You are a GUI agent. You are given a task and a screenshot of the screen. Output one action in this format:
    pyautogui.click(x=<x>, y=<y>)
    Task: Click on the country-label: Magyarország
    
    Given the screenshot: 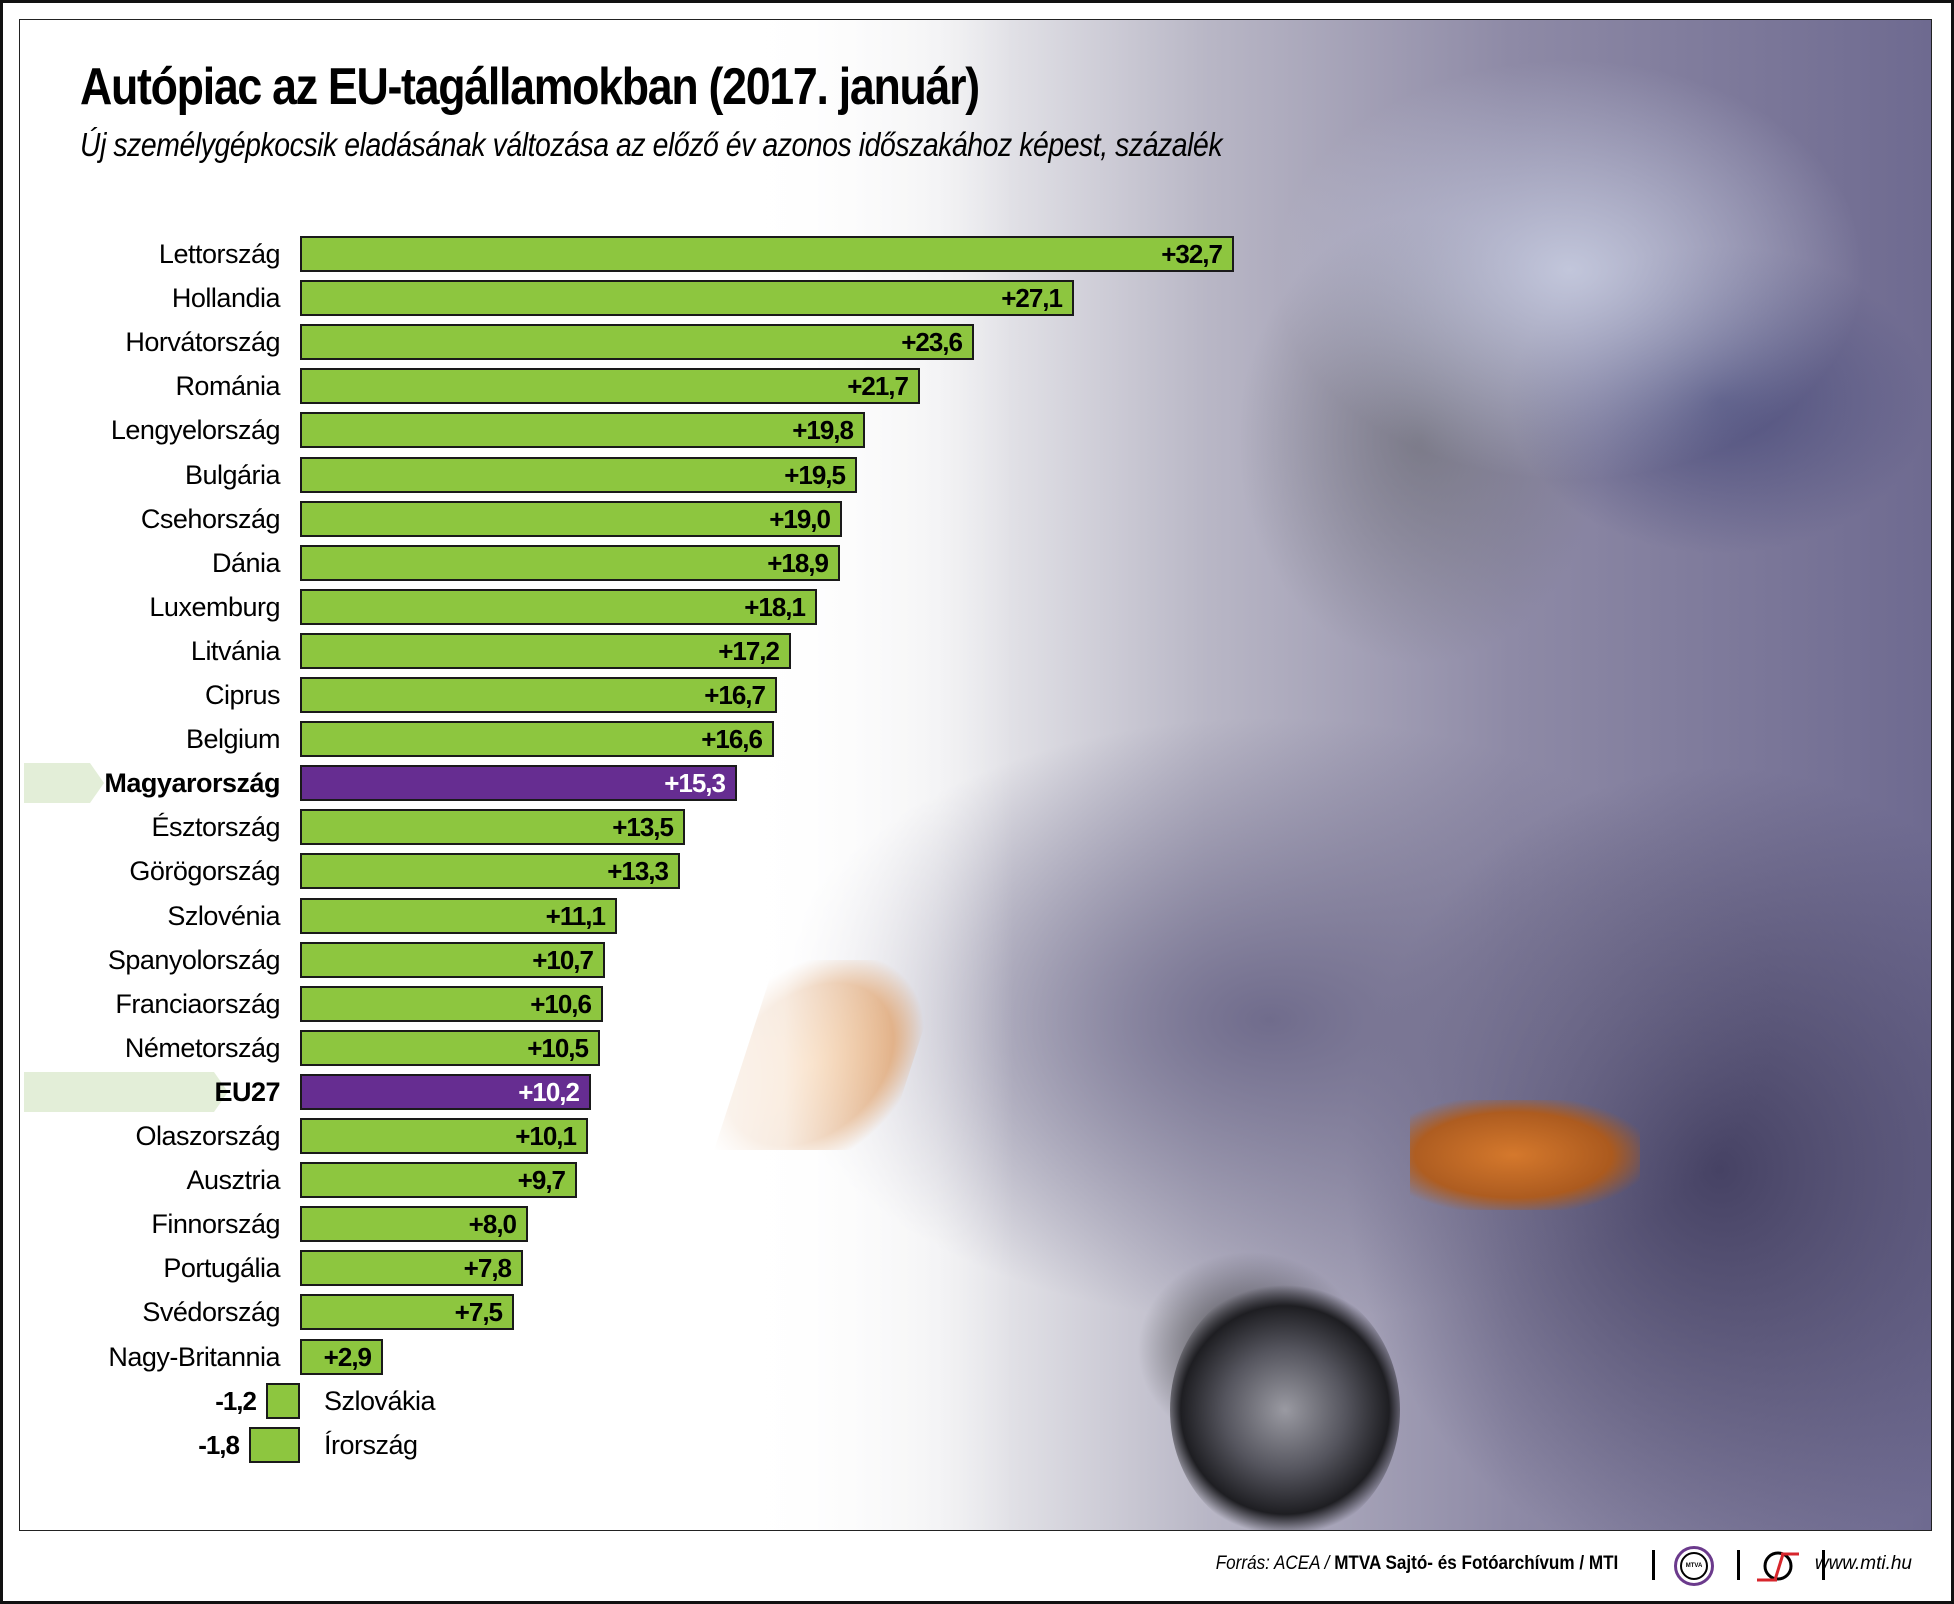 What is the action you would take?
    pyautogui.click(x=192, y=783)
    